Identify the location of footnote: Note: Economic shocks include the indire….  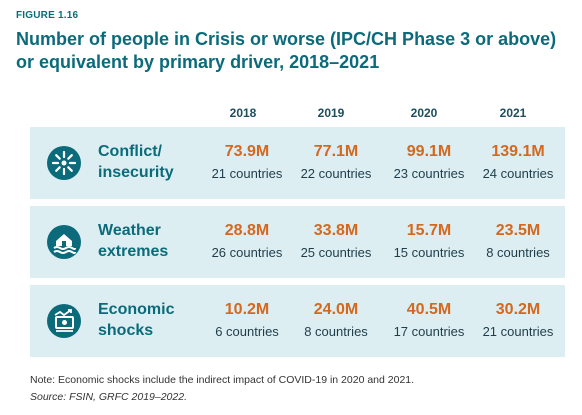
(222, 380).